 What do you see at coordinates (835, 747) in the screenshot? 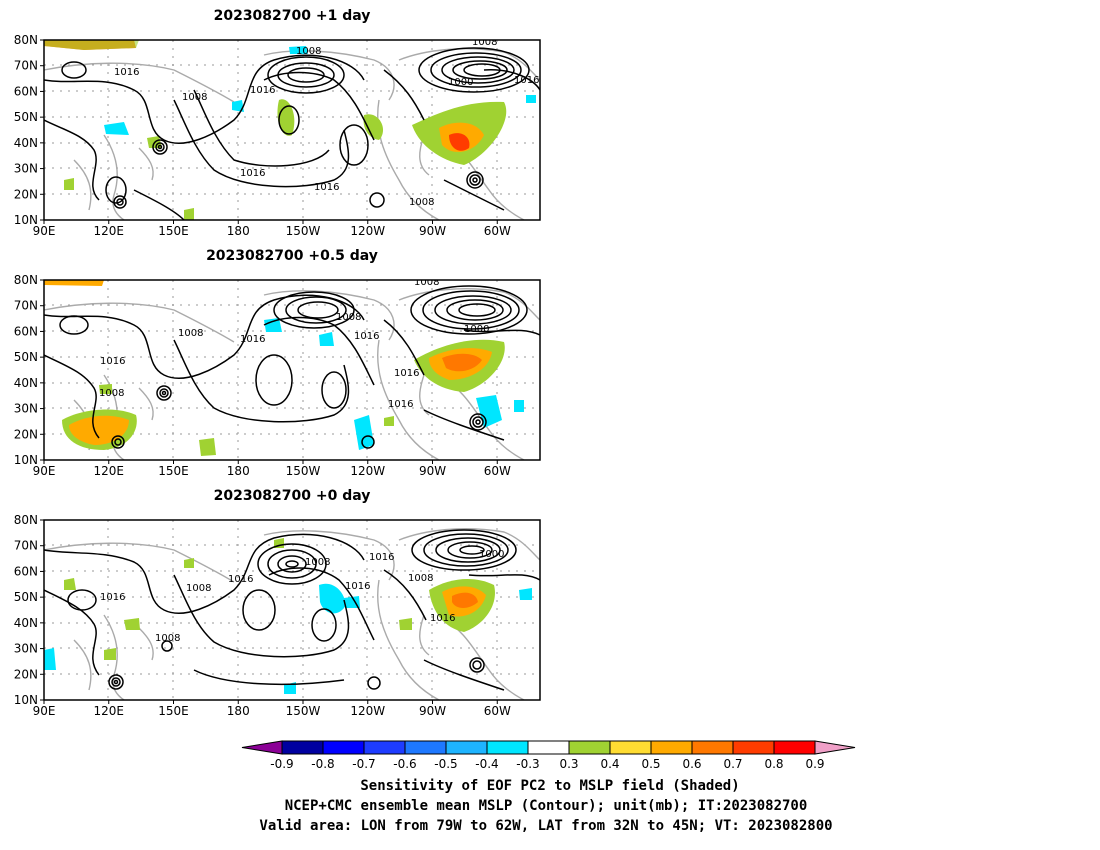
I see `colorbar-arrow-right` at bounding box center [835, 747].